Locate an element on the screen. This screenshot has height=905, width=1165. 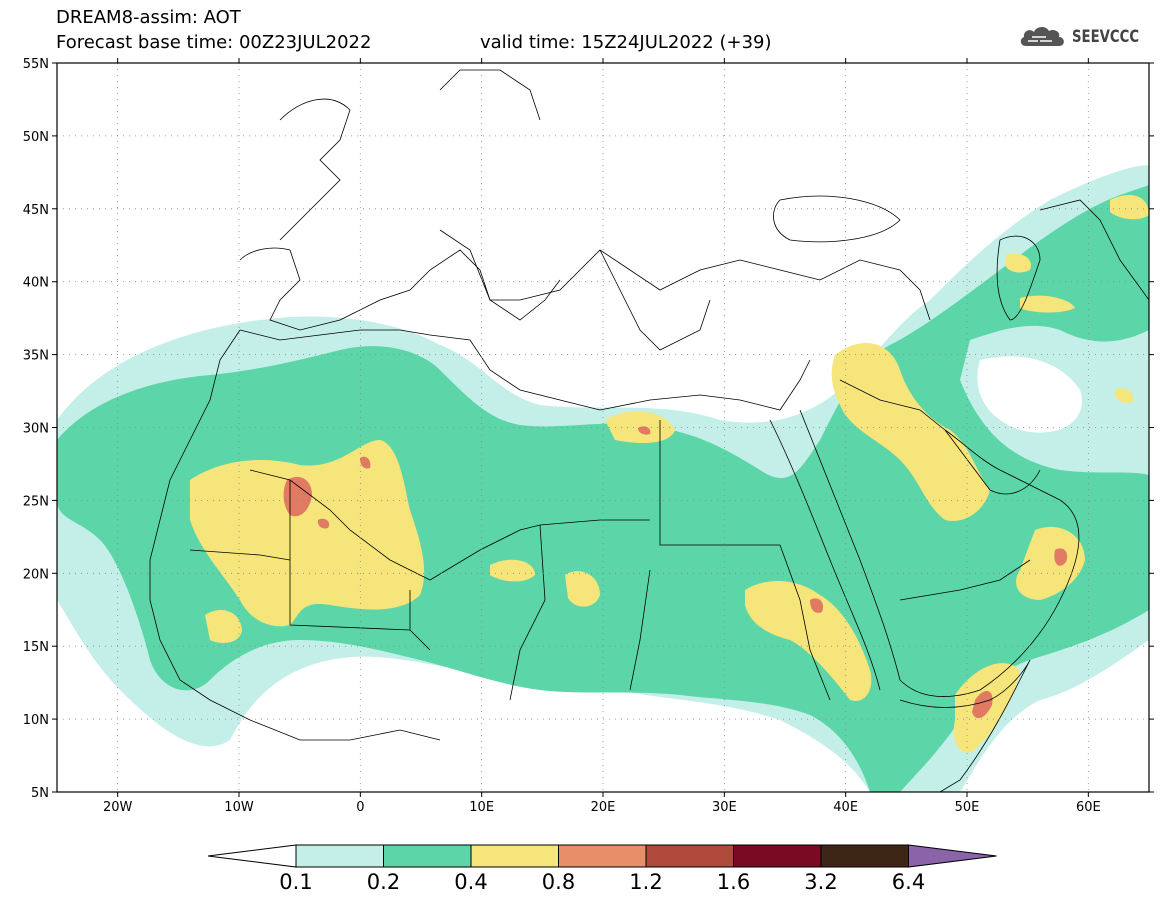
lon-tick-label: 0 is located at coordinates (360, 807).